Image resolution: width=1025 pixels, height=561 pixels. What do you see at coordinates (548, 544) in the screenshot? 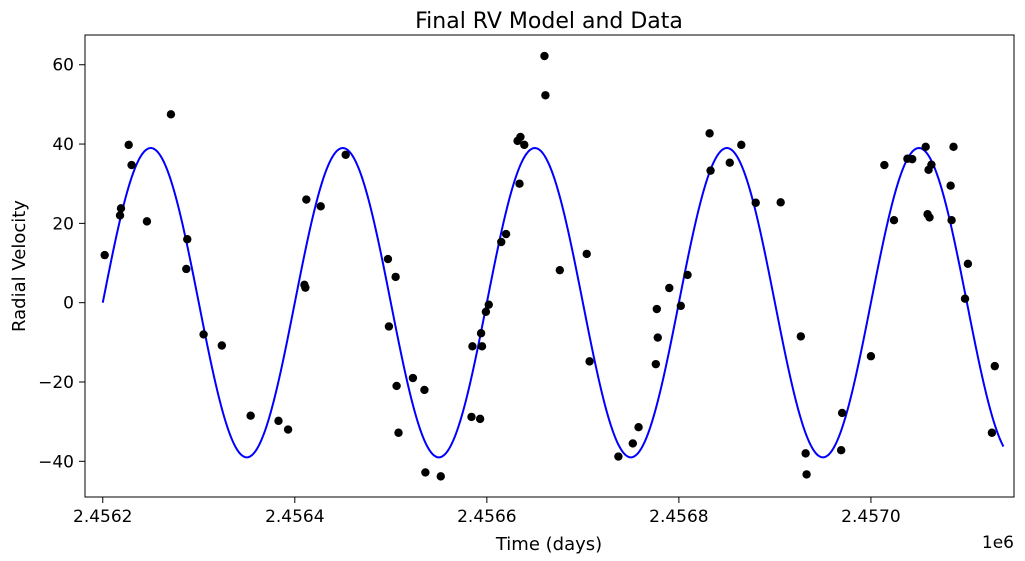
I see `x-axis-label: Time (days)` at bounding box center [548, 544].